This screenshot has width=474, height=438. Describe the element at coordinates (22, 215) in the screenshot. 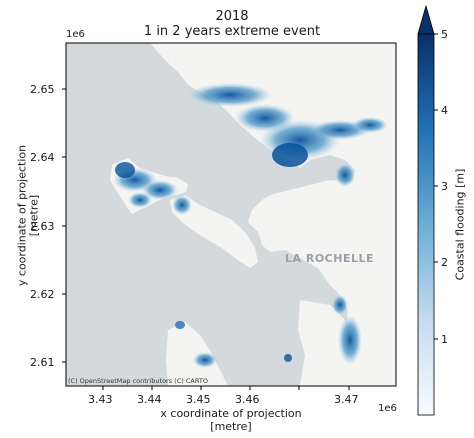

I see `y-axis-label: y coordinate of projection` at that location.